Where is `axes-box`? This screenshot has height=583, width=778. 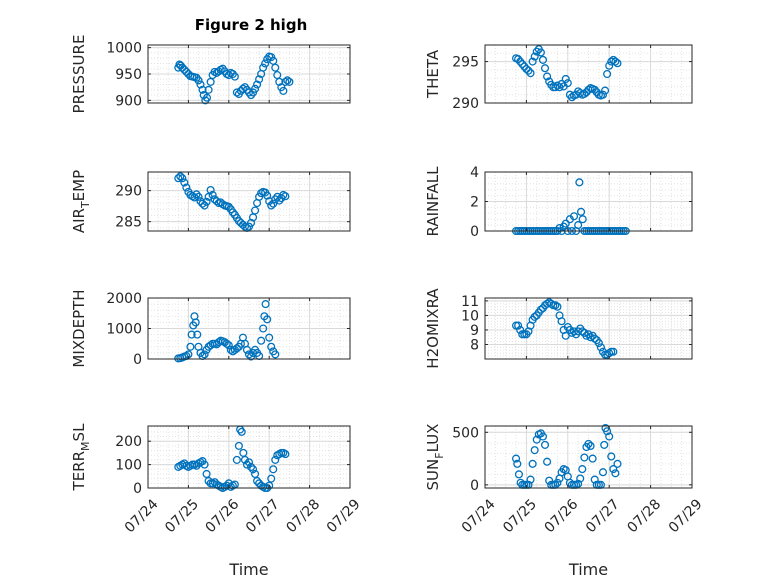 axes-box is located at coordinates (249, 457).